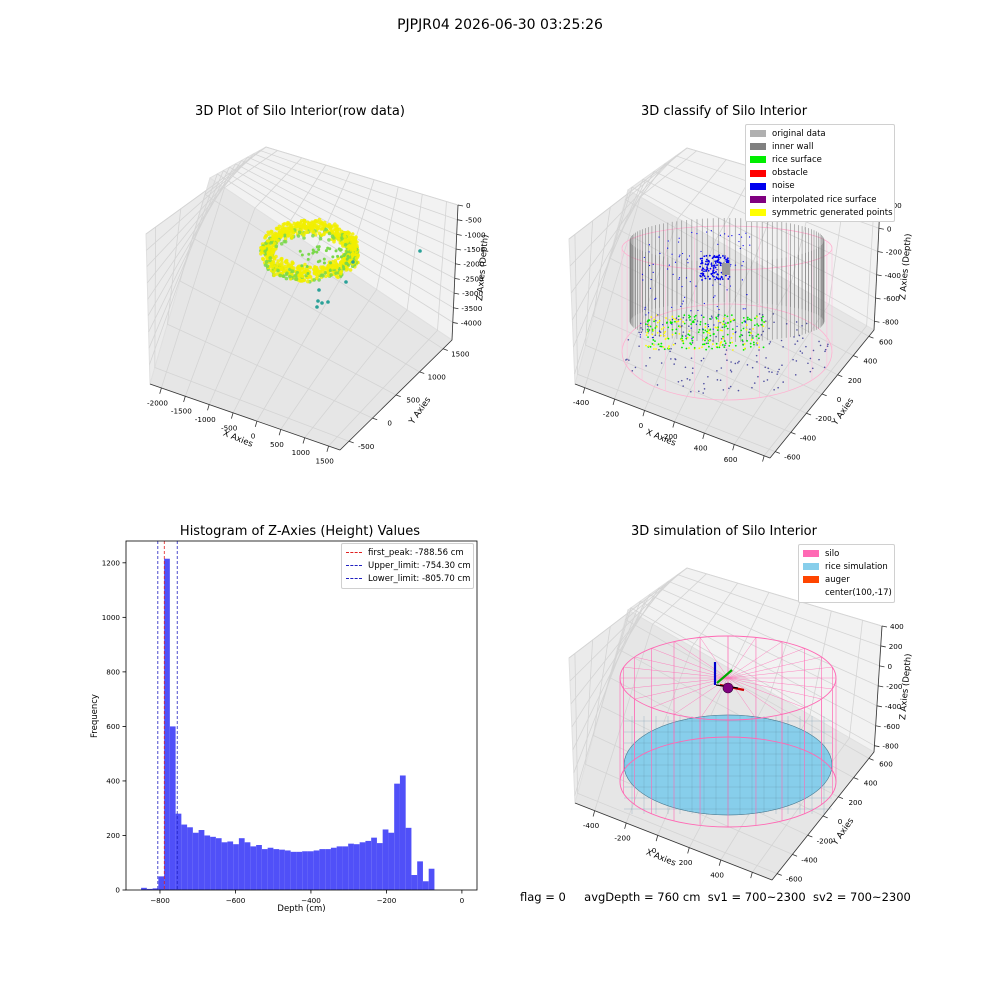 The width and height of the screenshot is (1000, 1000). I want to click on p4-xtick-label: 0, so click(654, 850).